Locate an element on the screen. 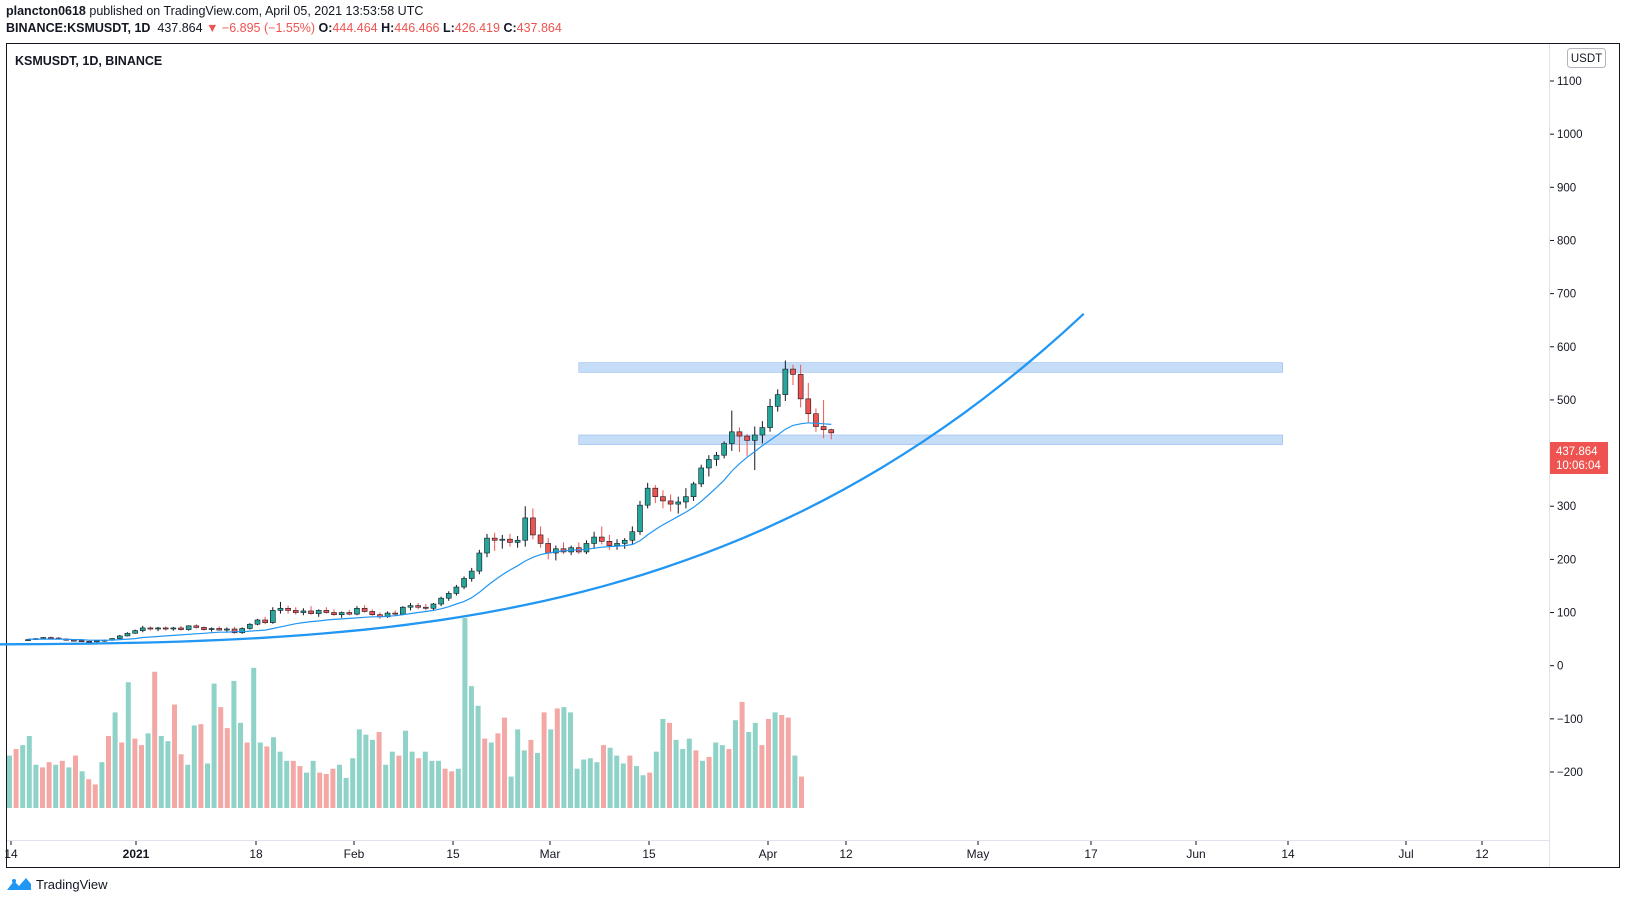  author-name: plancton0618 is located at coordinates (46, 11).